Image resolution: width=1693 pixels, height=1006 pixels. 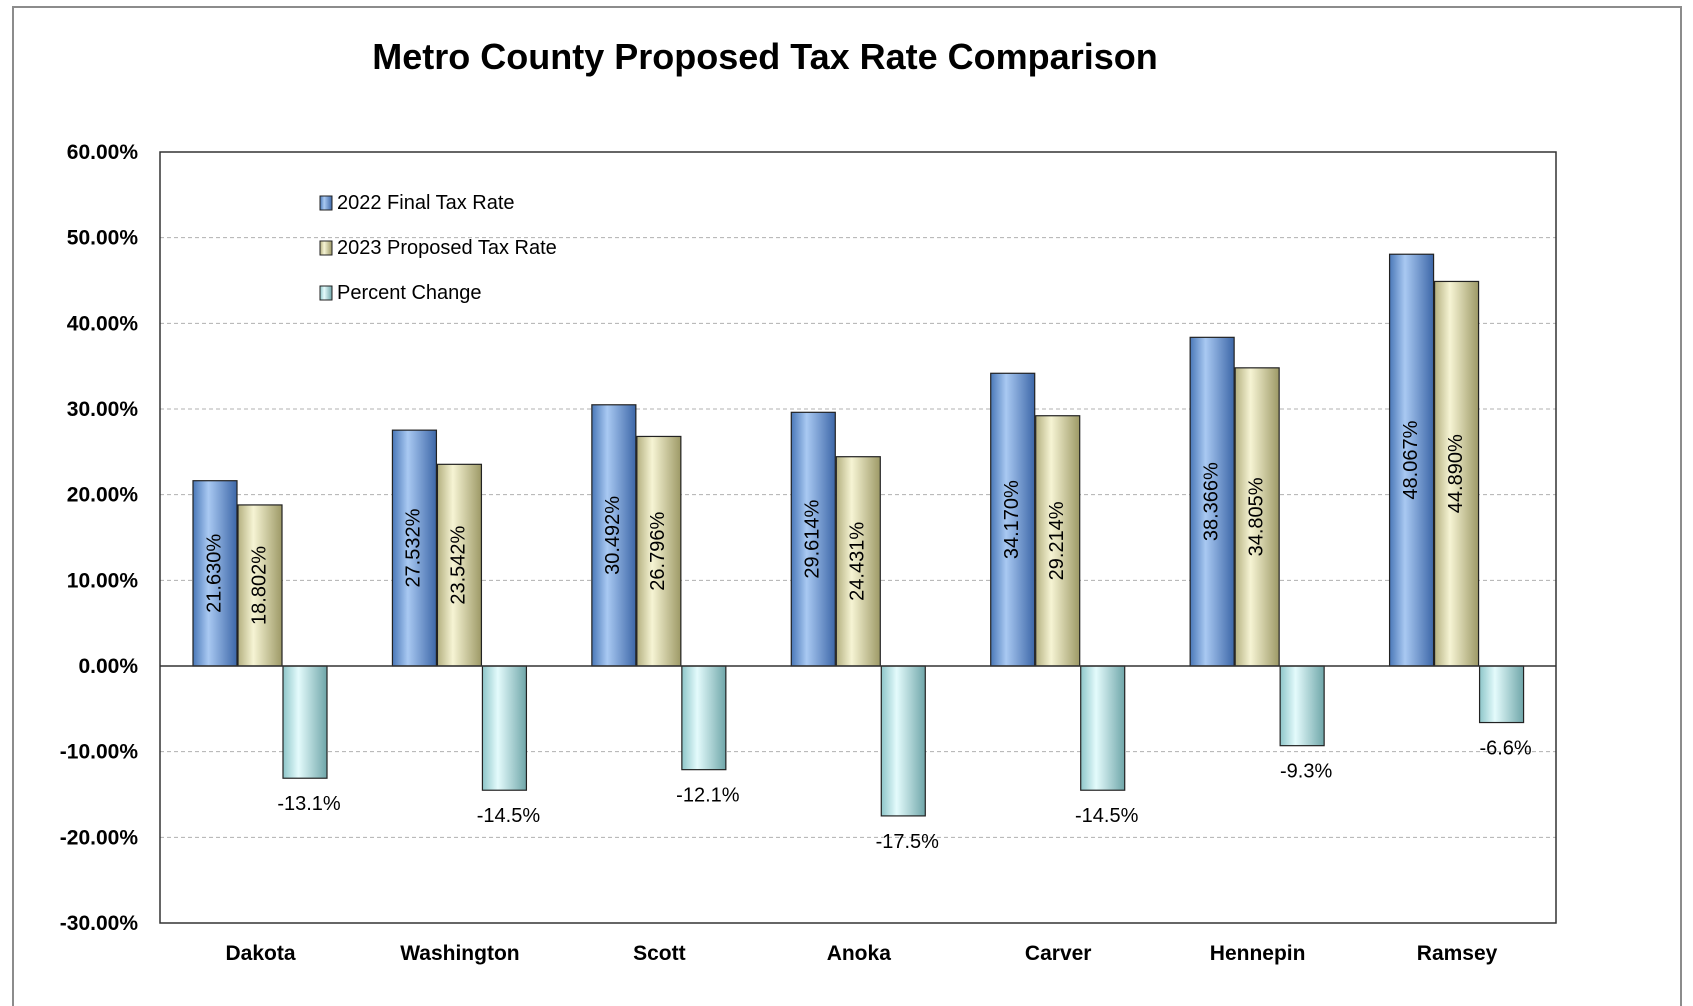 I want to click on data-label: 21.630%, so click(x=214, y=573).